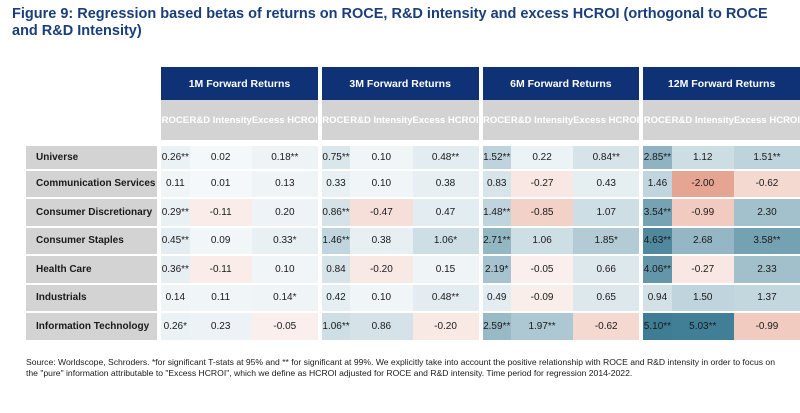 The height and width of the screenshot is (413, 800). I want to click on row-label: Information Technology, so click(92, 325).